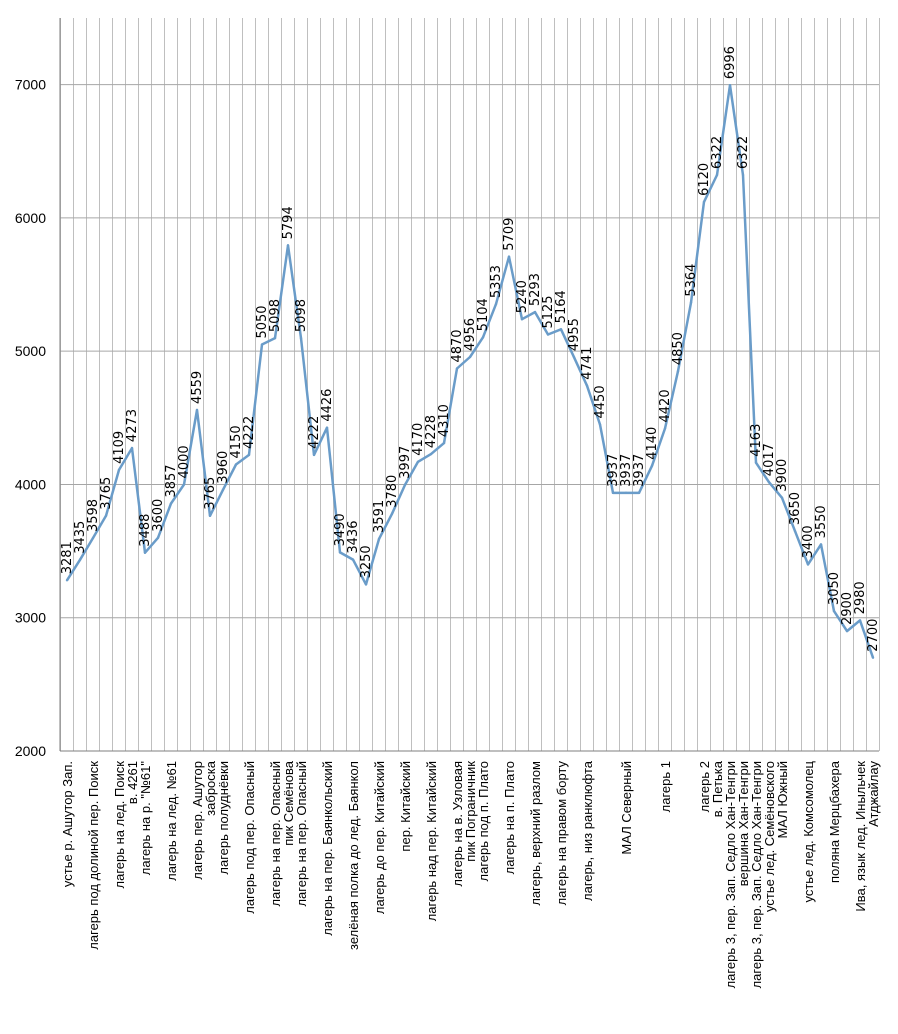 Image resolution: width=898 pixels, height=1034 pixels. What do you see at coordinates (67, 557) in the screenshot?
I see `data-label: 3281` at bounding box center [67, 557].